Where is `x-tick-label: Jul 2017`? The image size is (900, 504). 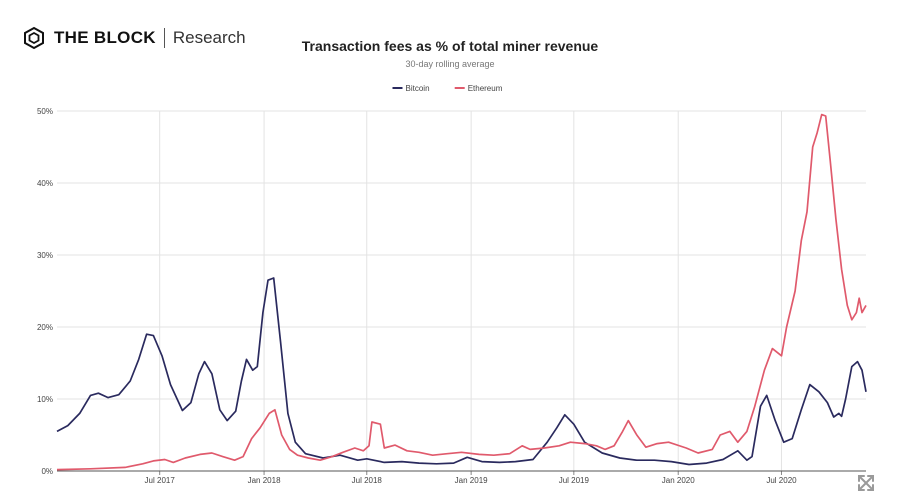 x-tick-label: Jul 2017 is located at coordinates (160, 480).